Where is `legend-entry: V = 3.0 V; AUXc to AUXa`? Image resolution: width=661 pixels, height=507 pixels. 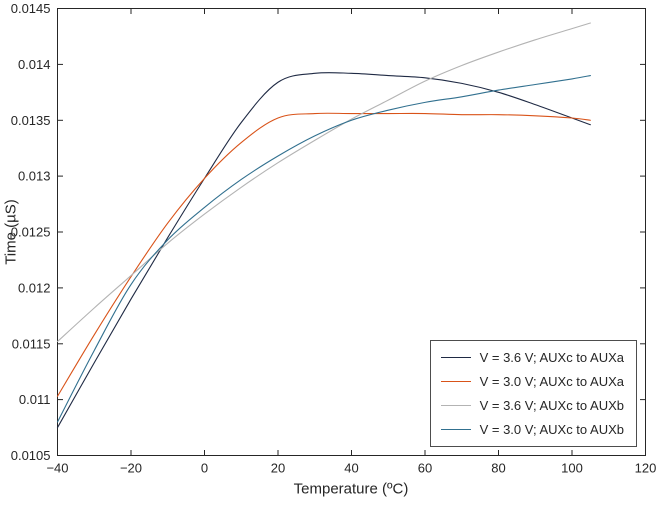
legend-entry: V = 3.0 V; AUXc to AUXa is located at coordinates (532, 381).